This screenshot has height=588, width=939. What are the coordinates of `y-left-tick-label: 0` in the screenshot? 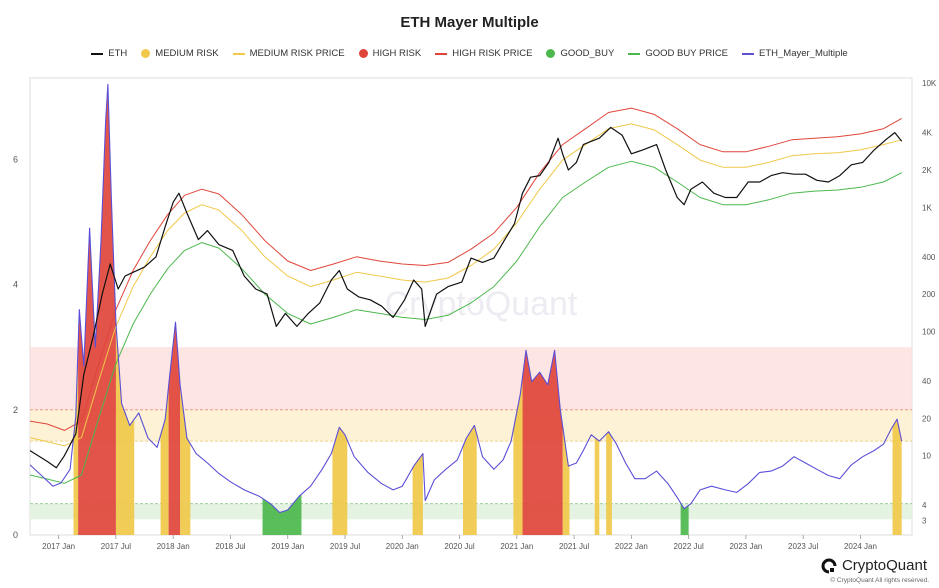 It's located at (15, 535).